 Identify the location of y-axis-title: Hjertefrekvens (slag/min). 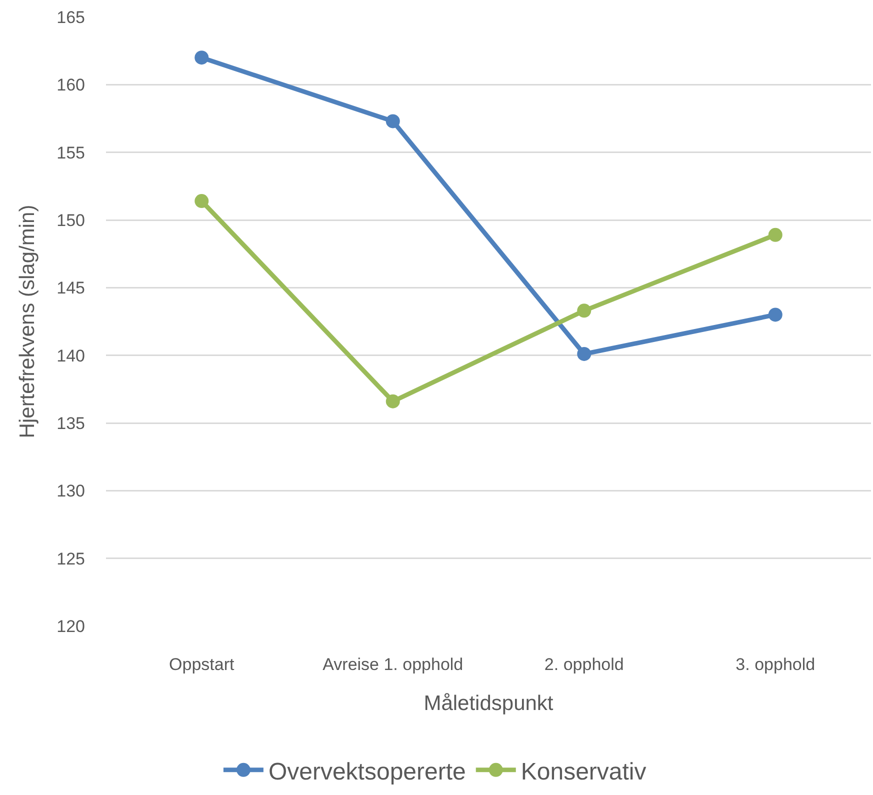
(27, 321).